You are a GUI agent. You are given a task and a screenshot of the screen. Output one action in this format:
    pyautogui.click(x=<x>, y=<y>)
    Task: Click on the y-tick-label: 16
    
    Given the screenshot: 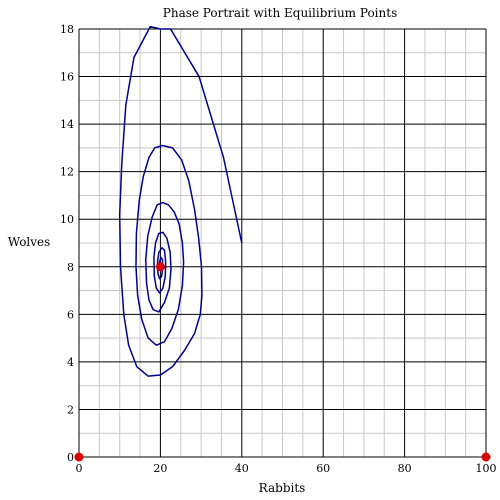 What is the action you would take?
    pyautogui.click(x=67, y=77)
    